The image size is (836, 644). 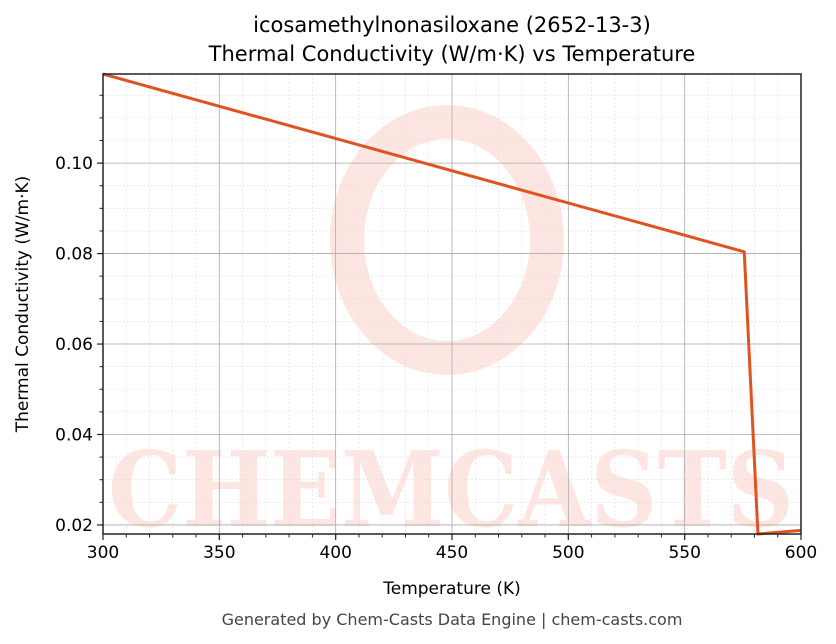 What do you see at coordinates (568, 553) in the screenshot?
I see `x-tick-label: 500` at bounding box center [568, 553].